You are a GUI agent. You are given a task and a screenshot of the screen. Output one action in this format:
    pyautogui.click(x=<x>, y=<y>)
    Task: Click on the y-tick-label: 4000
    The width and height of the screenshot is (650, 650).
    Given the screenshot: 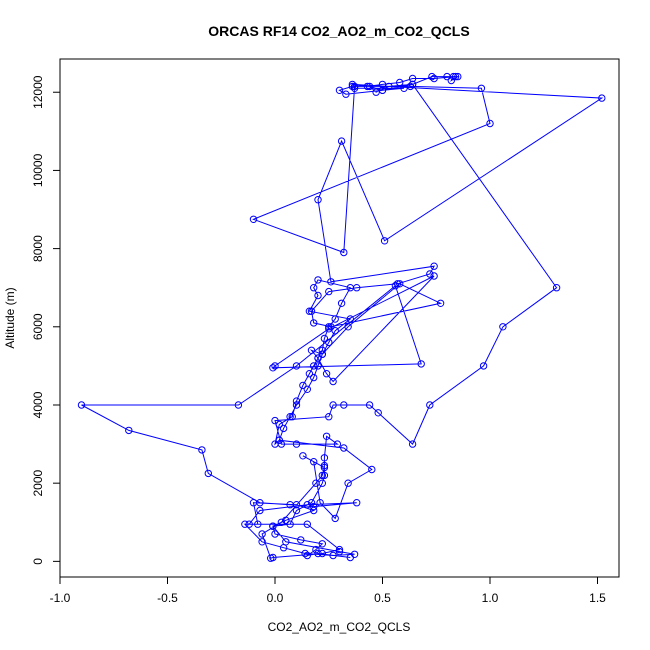 What is the action you would take?
    pyautogui.click(x=38, y=404)
    